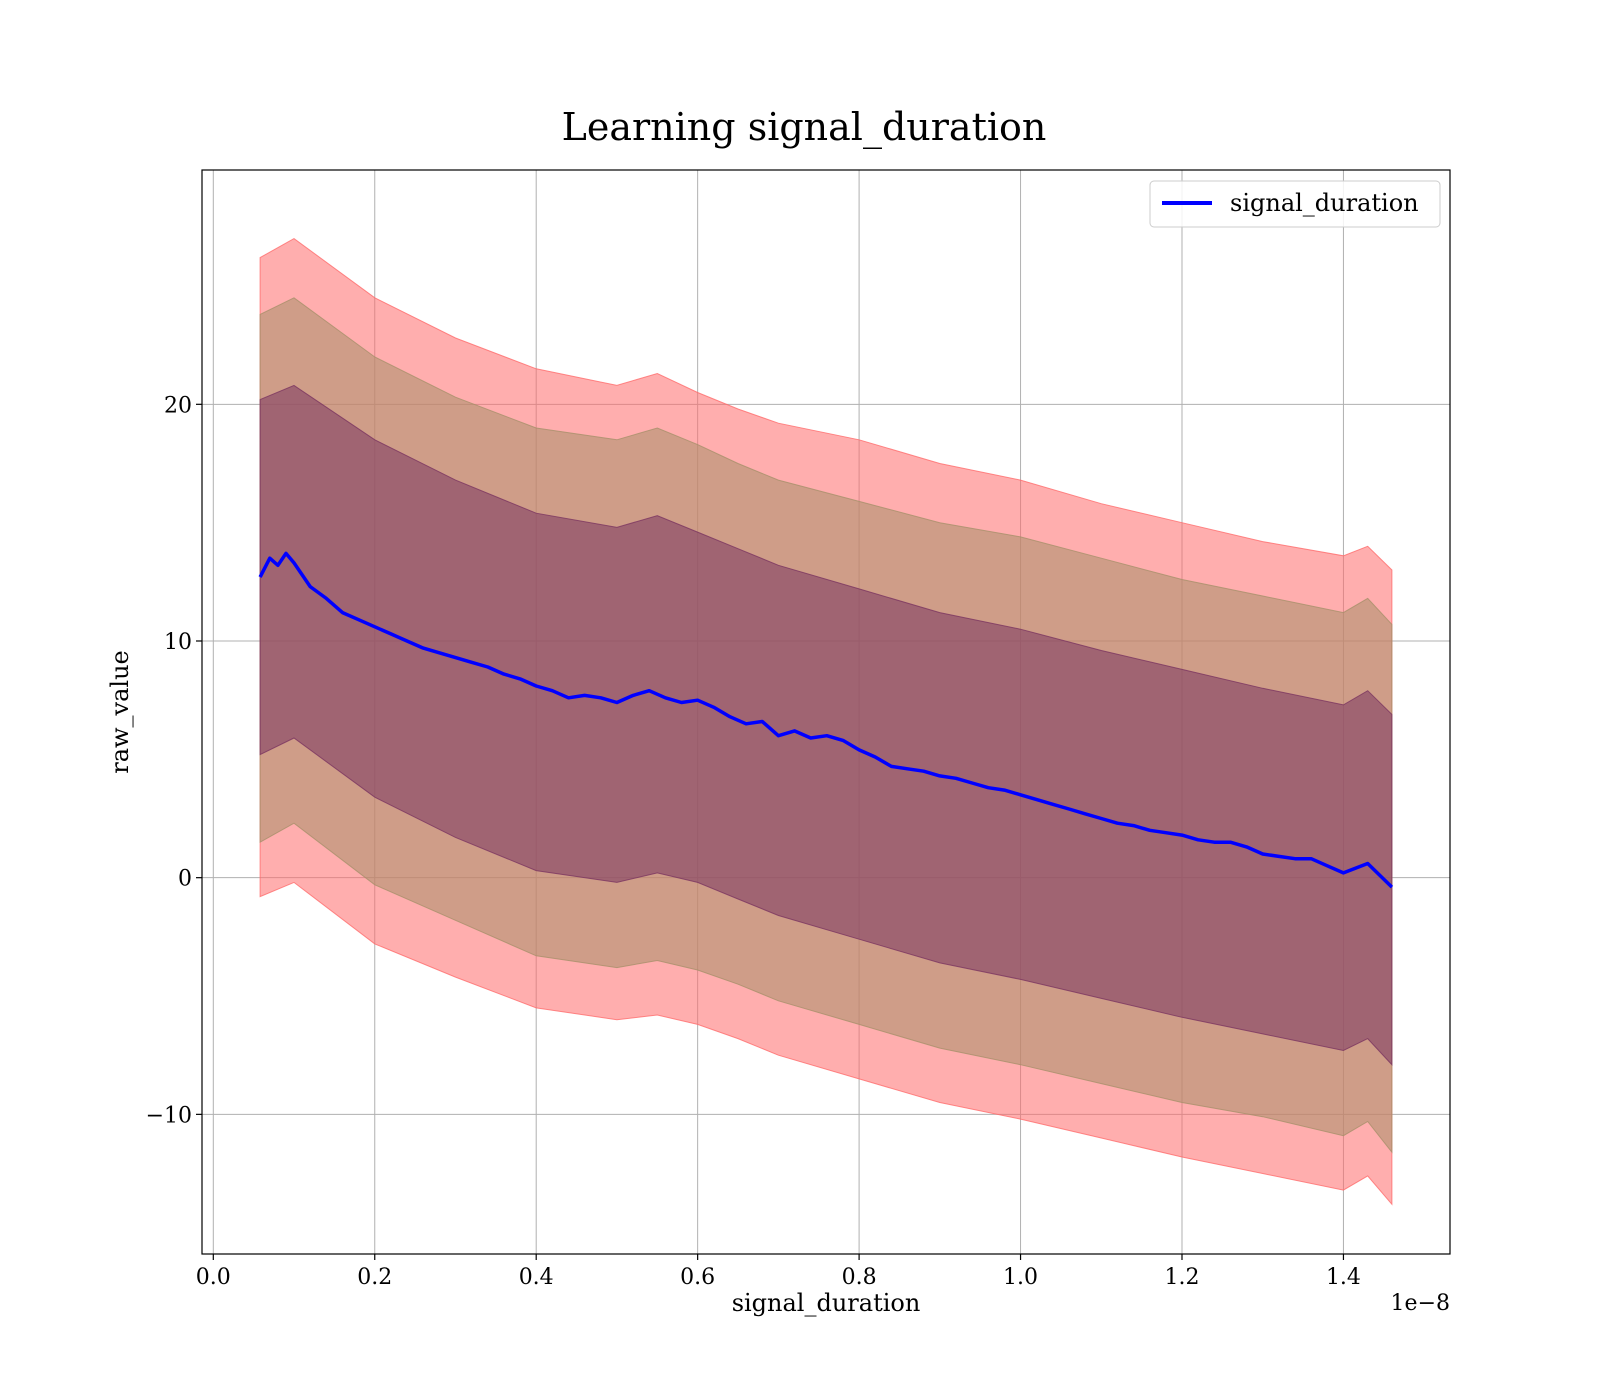 The height and width of the screenshot is (1400, 1600). I want to click on y-tick-label: −10, so click(169, 1115).